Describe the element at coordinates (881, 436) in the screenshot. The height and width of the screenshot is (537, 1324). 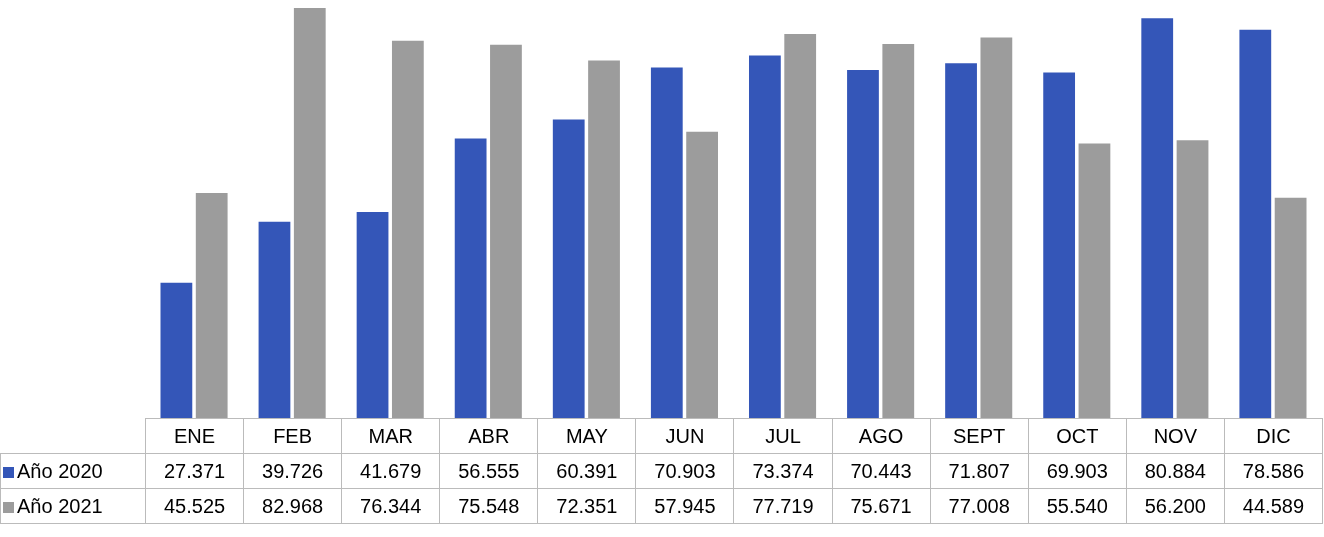
I see `x-tick-label: AGO` at that location.